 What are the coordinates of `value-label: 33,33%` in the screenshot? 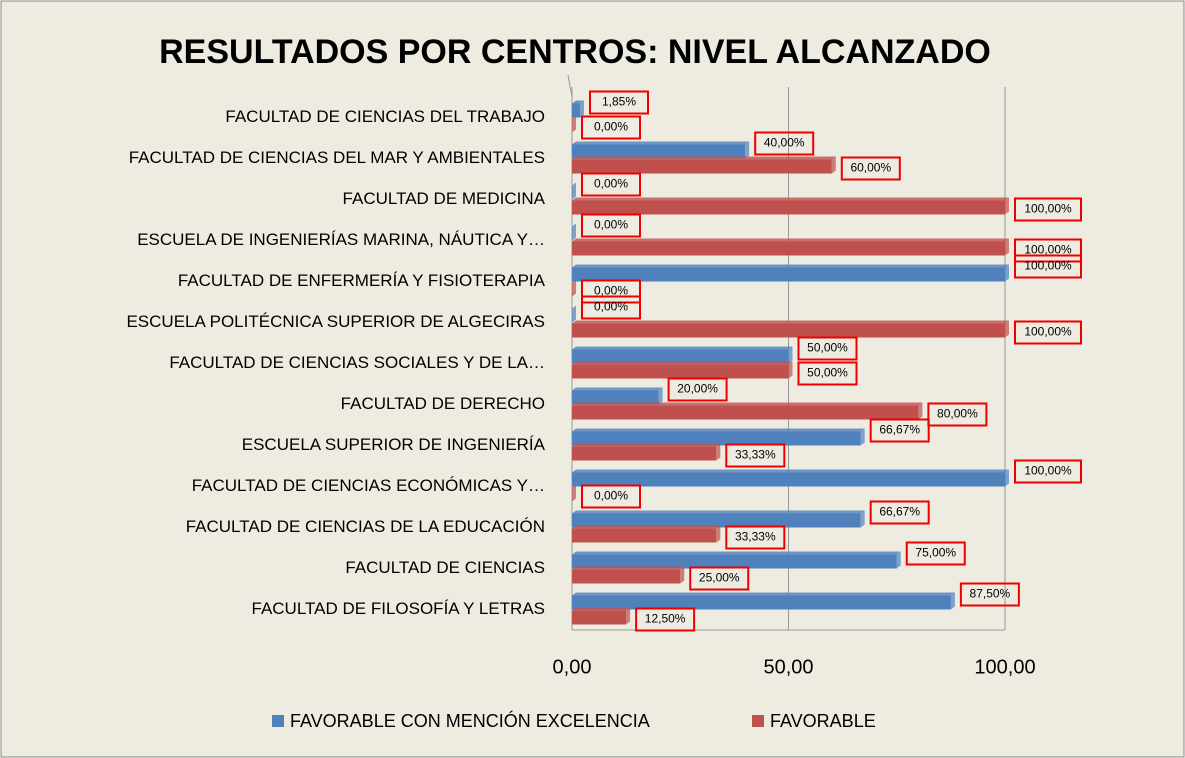 It's located at (755, 537).